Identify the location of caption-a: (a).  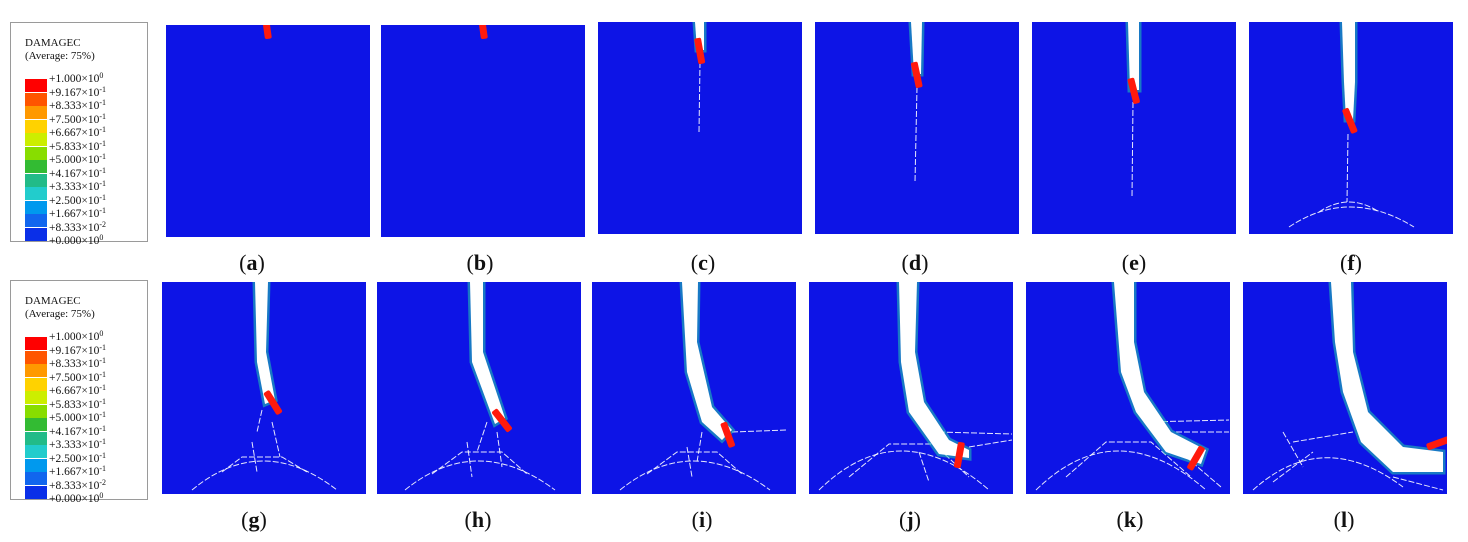
(252, 262).